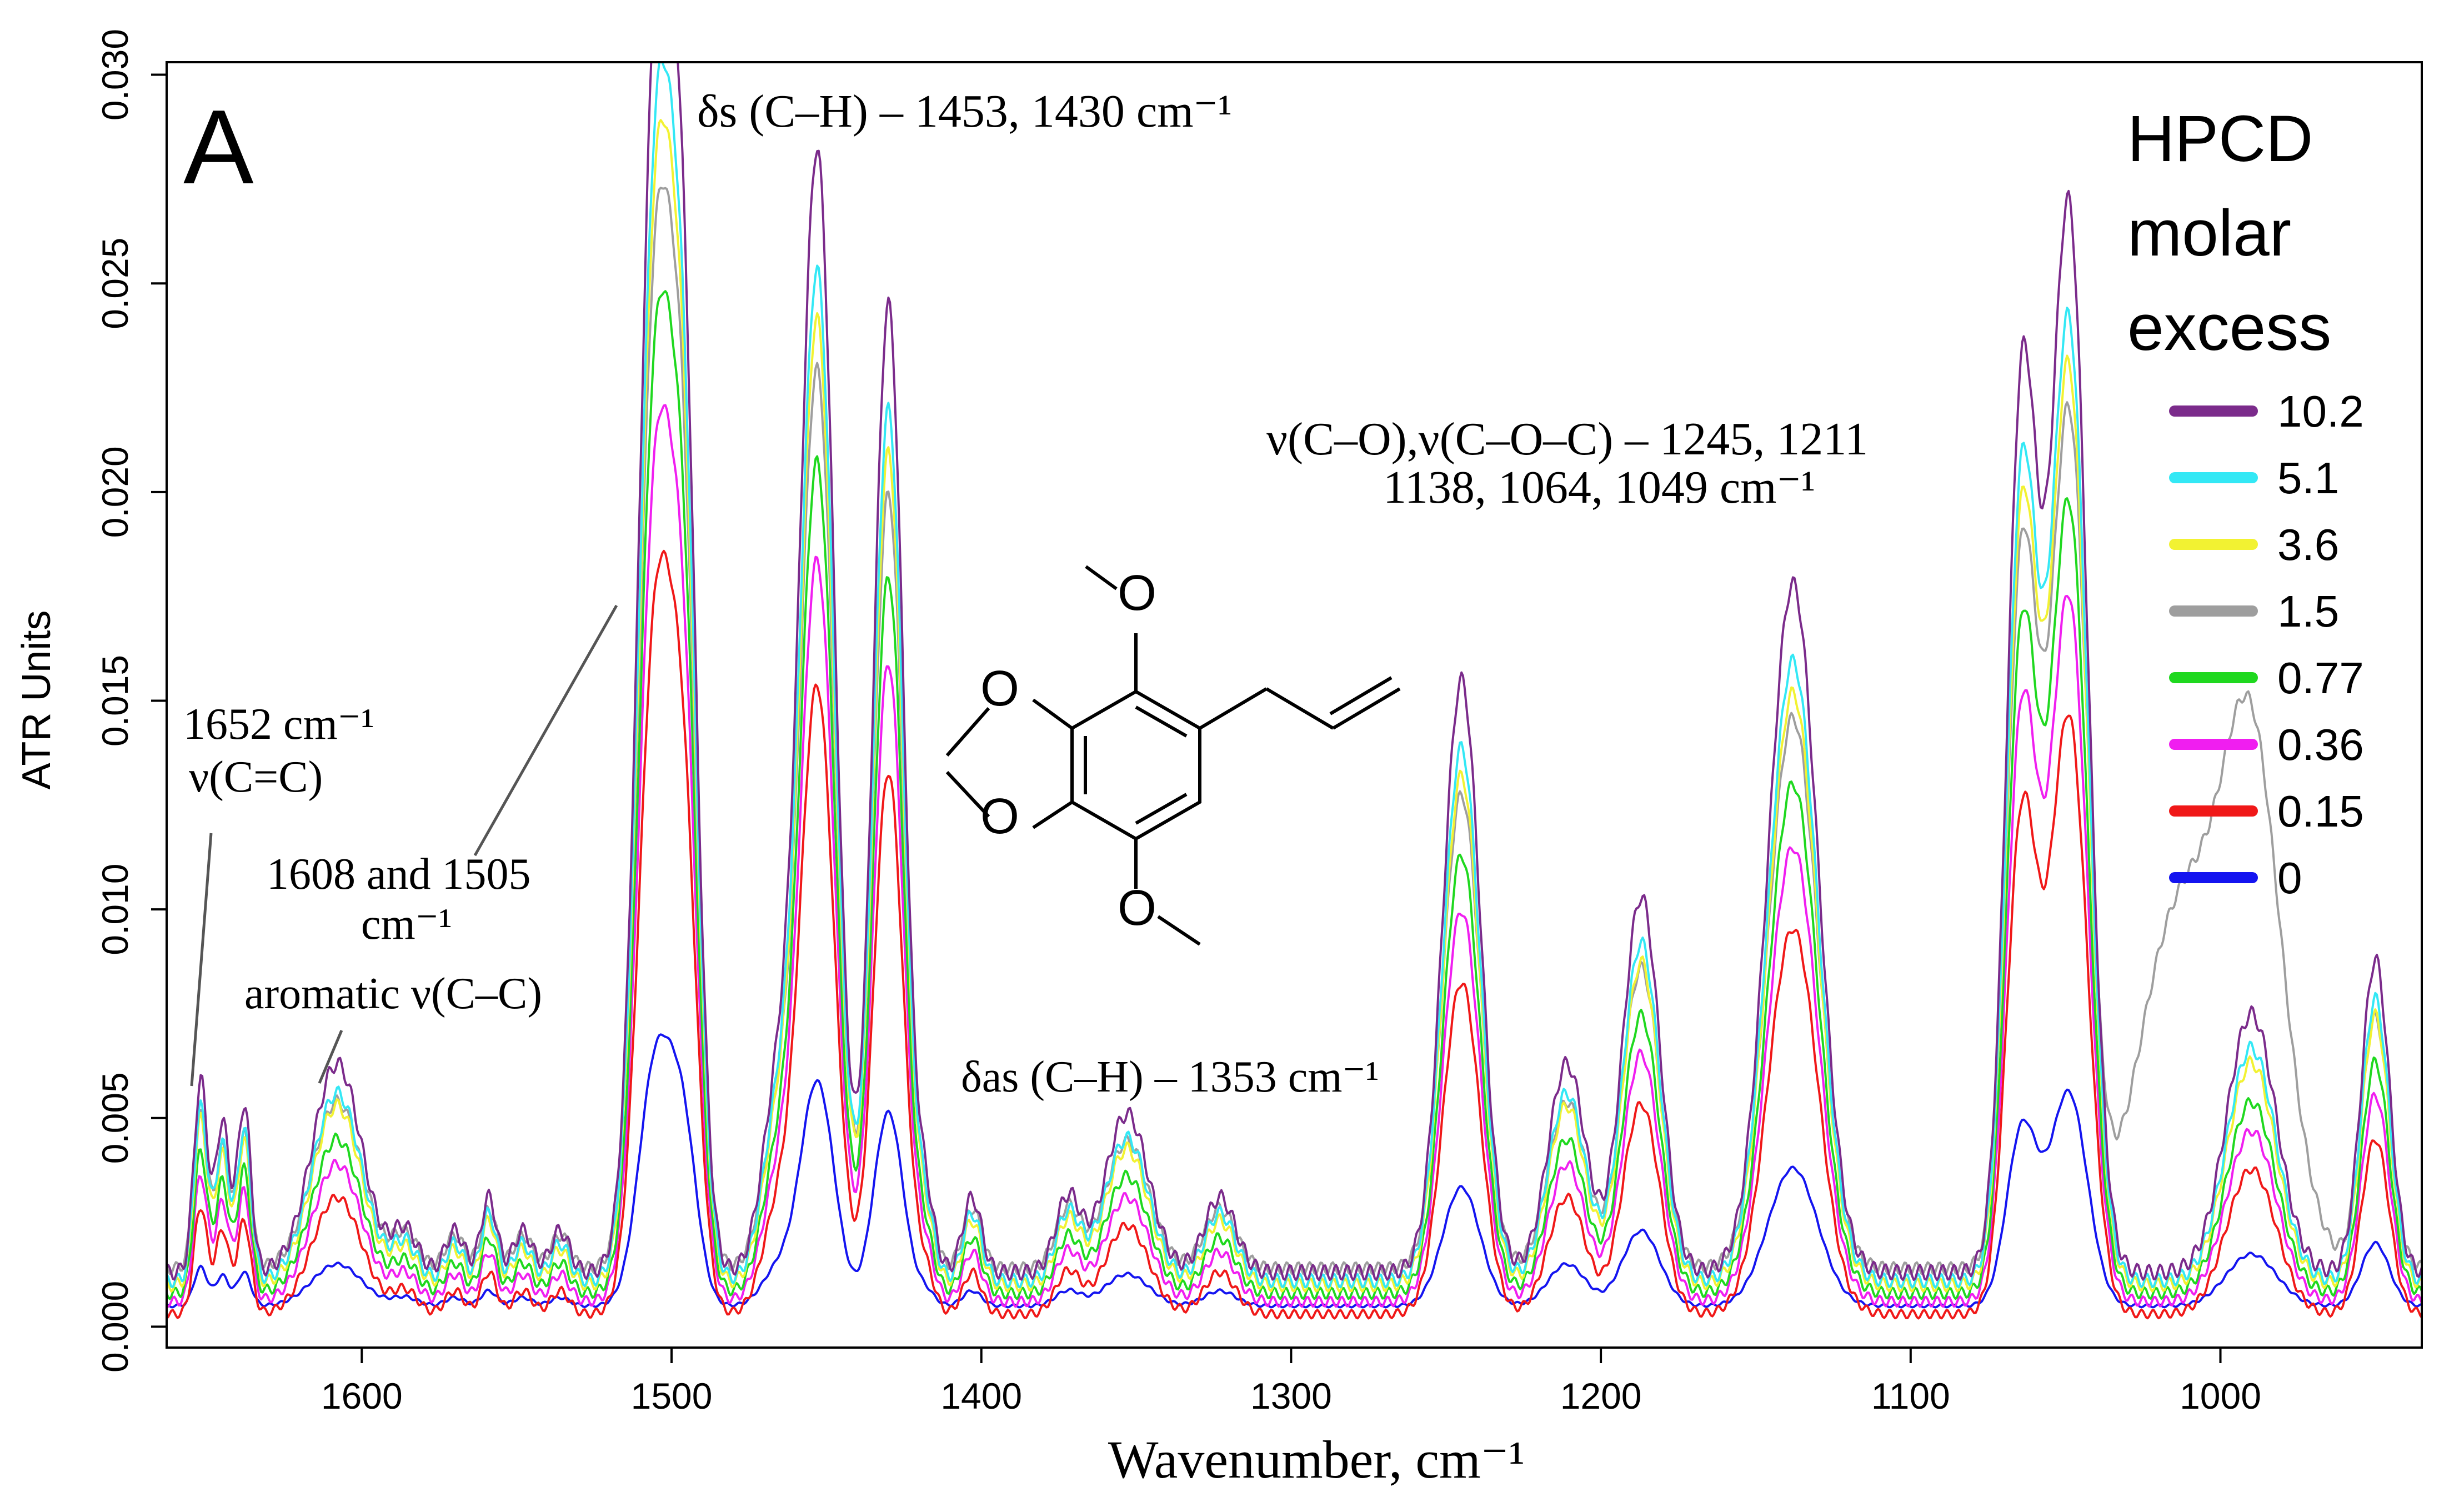 This screenshot has width=2439, height=1512. I want to click on annotation-1652-line-2: ν(C=C), so click(256, 777).